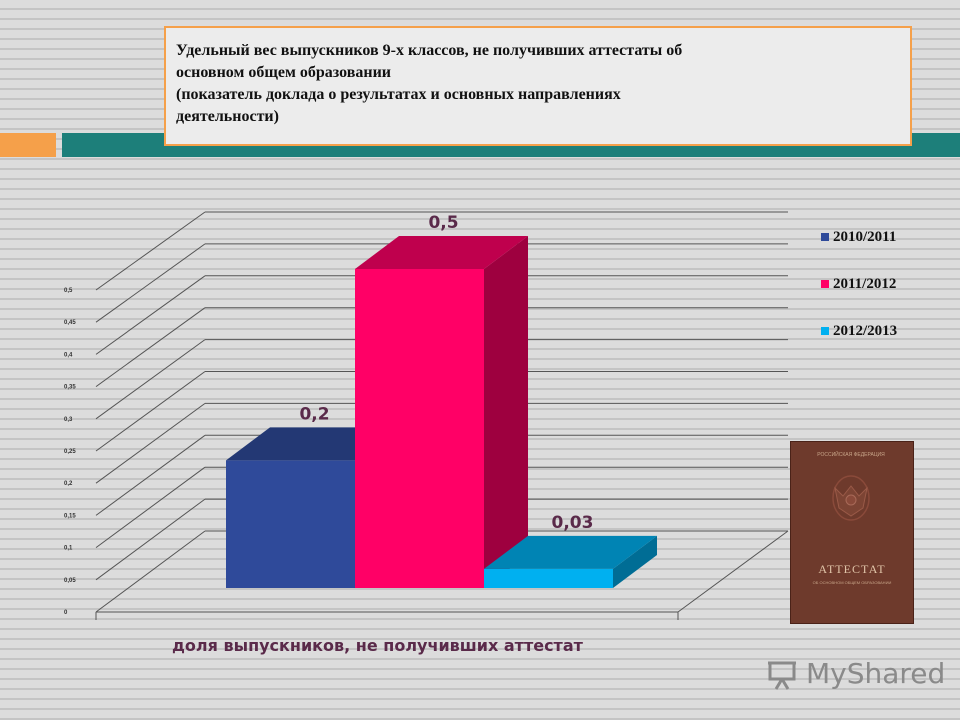 The height and width of the screenshot is (720, 960). I want to click on y-tick-label: 0,25, so click(70, 452).